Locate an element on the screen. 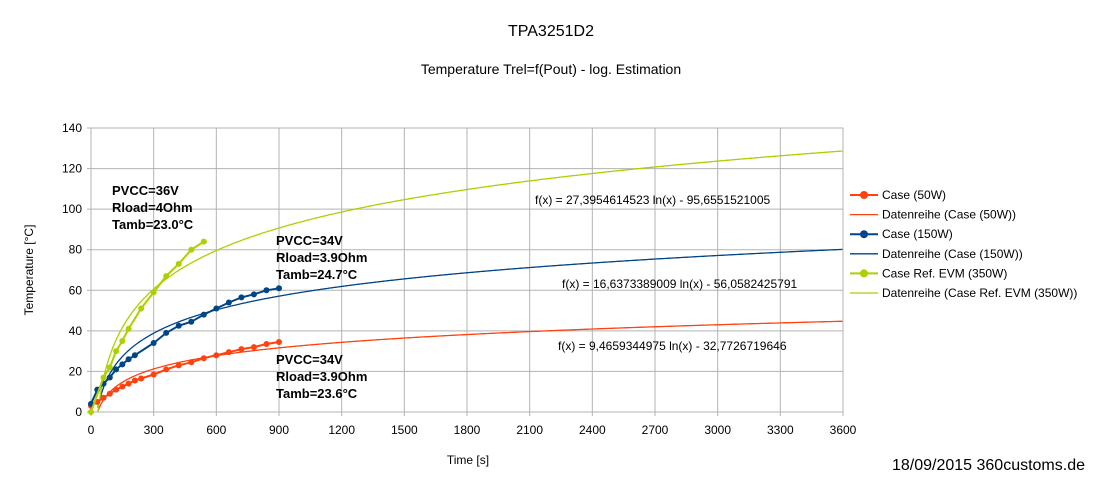 The height and width of the screenshot is (484, 1103). series-line is located at coordinates (147, 326).